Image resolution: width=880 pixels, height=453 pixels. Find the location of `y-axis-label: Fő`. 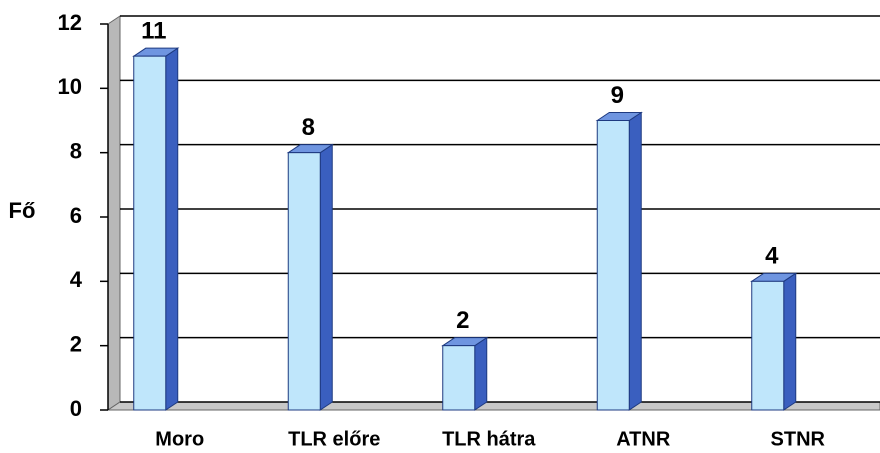

y-axis-label: Fő is located at coordinates (22, 210).